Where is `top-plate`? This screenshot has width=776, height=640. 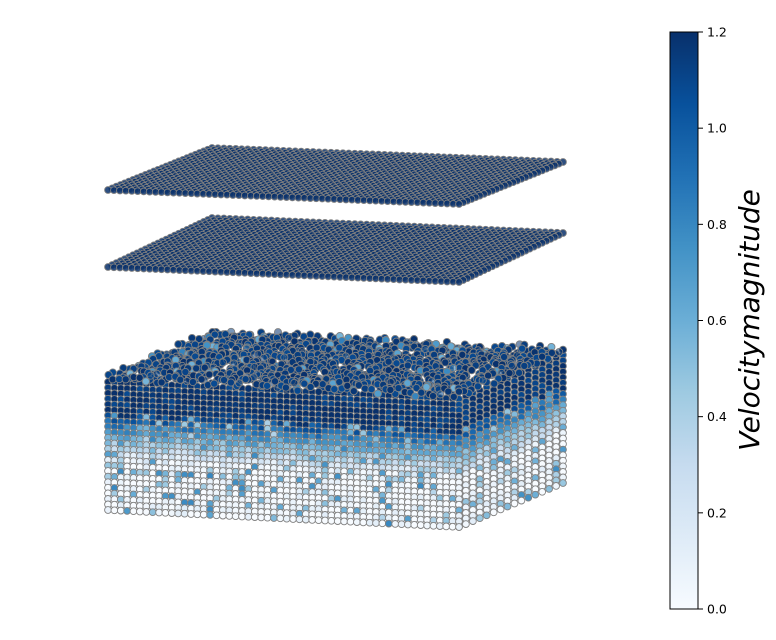 top-plate is located at coordinates (335, 176).